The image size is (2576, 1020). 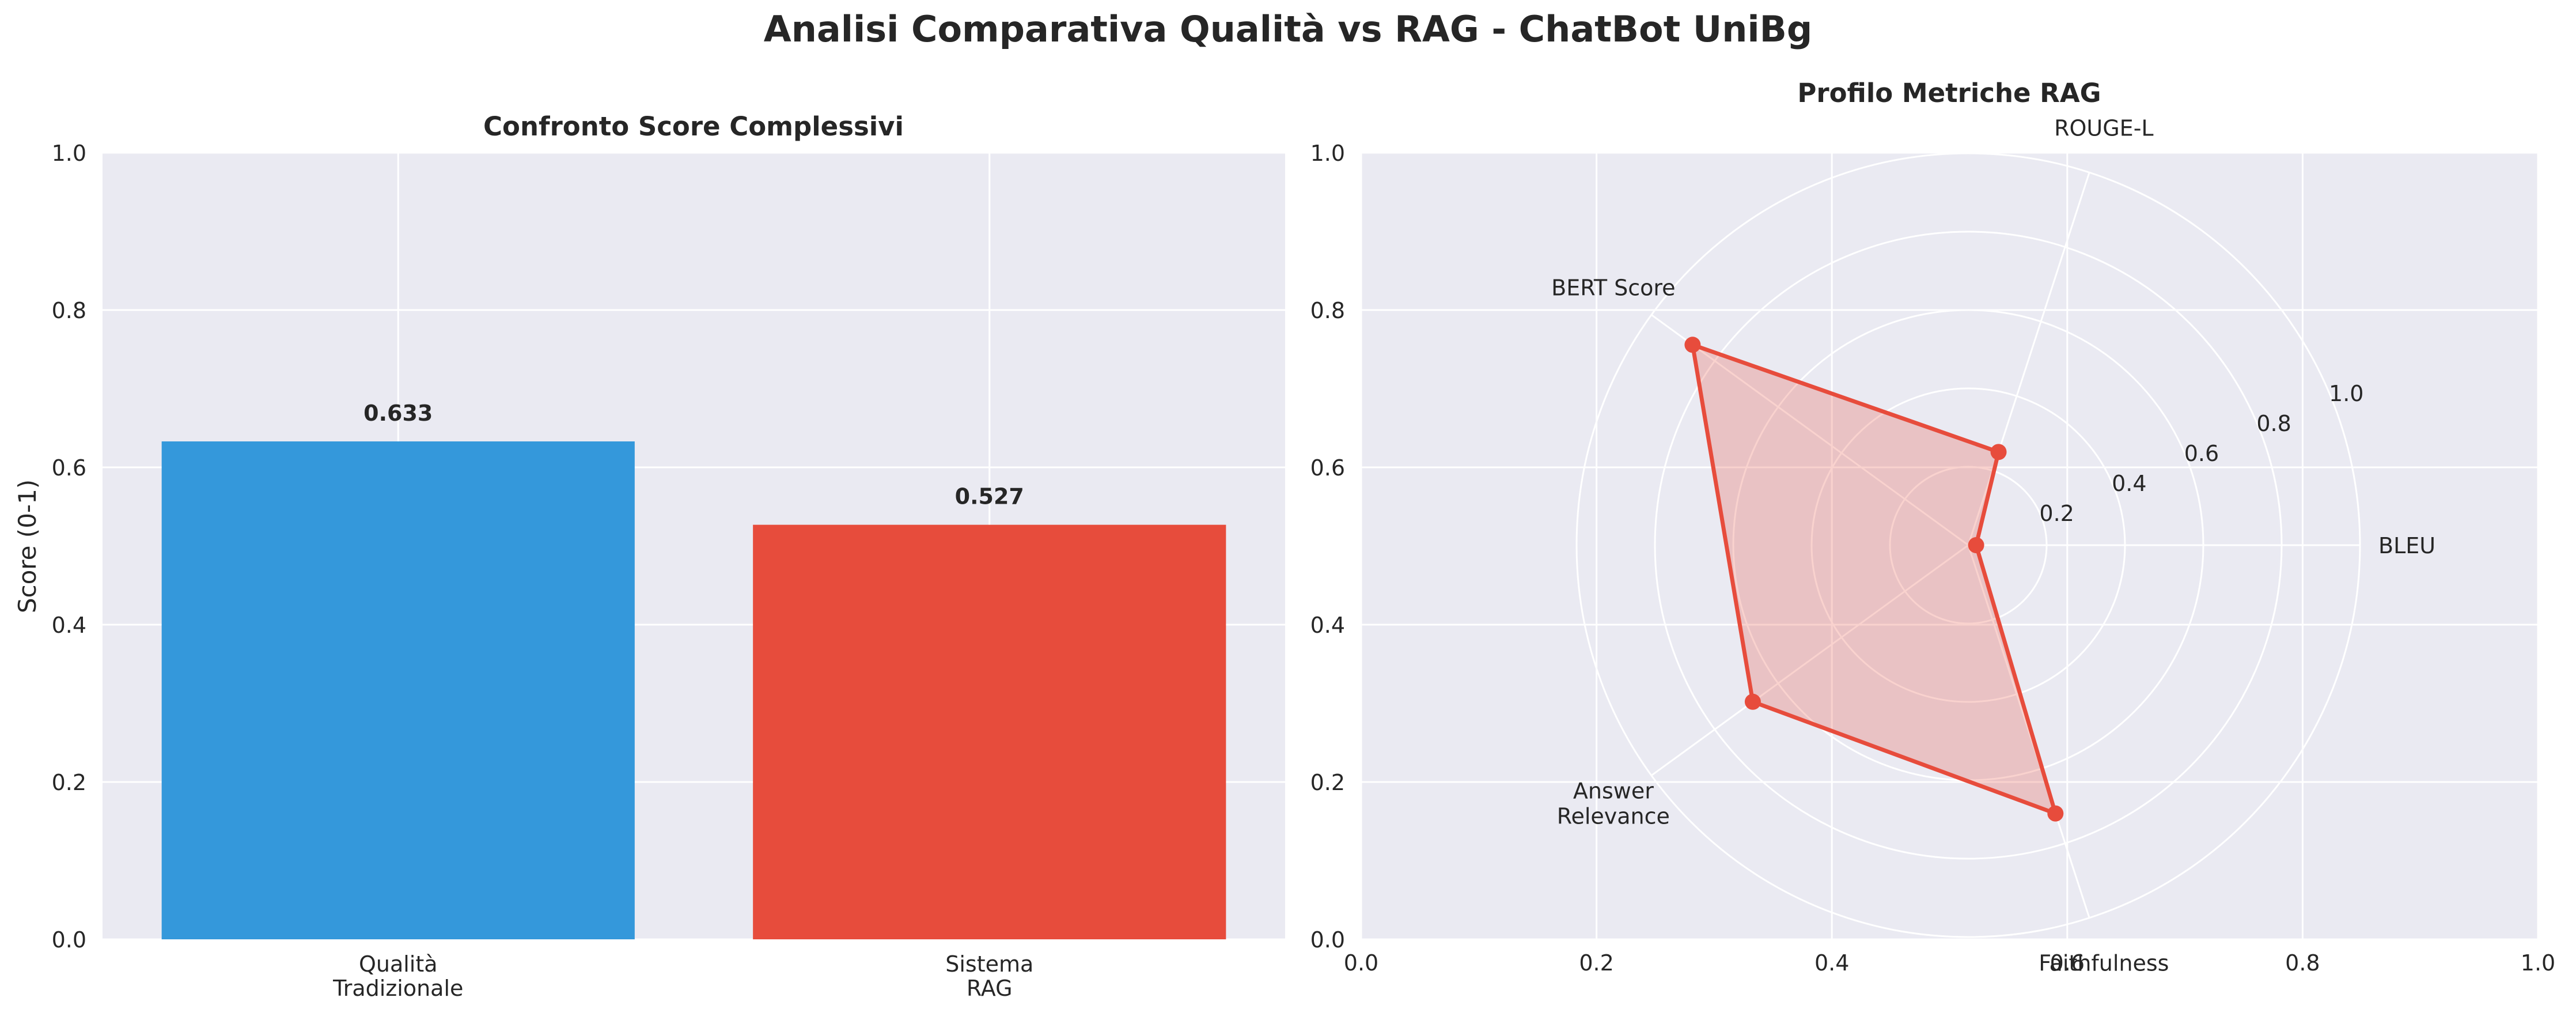 What do you see at coordinates (1949, 93) in the screenshot?
I see `radar-chart-title: Profilo Metriche RAG` at bounding box center [1949, 93].